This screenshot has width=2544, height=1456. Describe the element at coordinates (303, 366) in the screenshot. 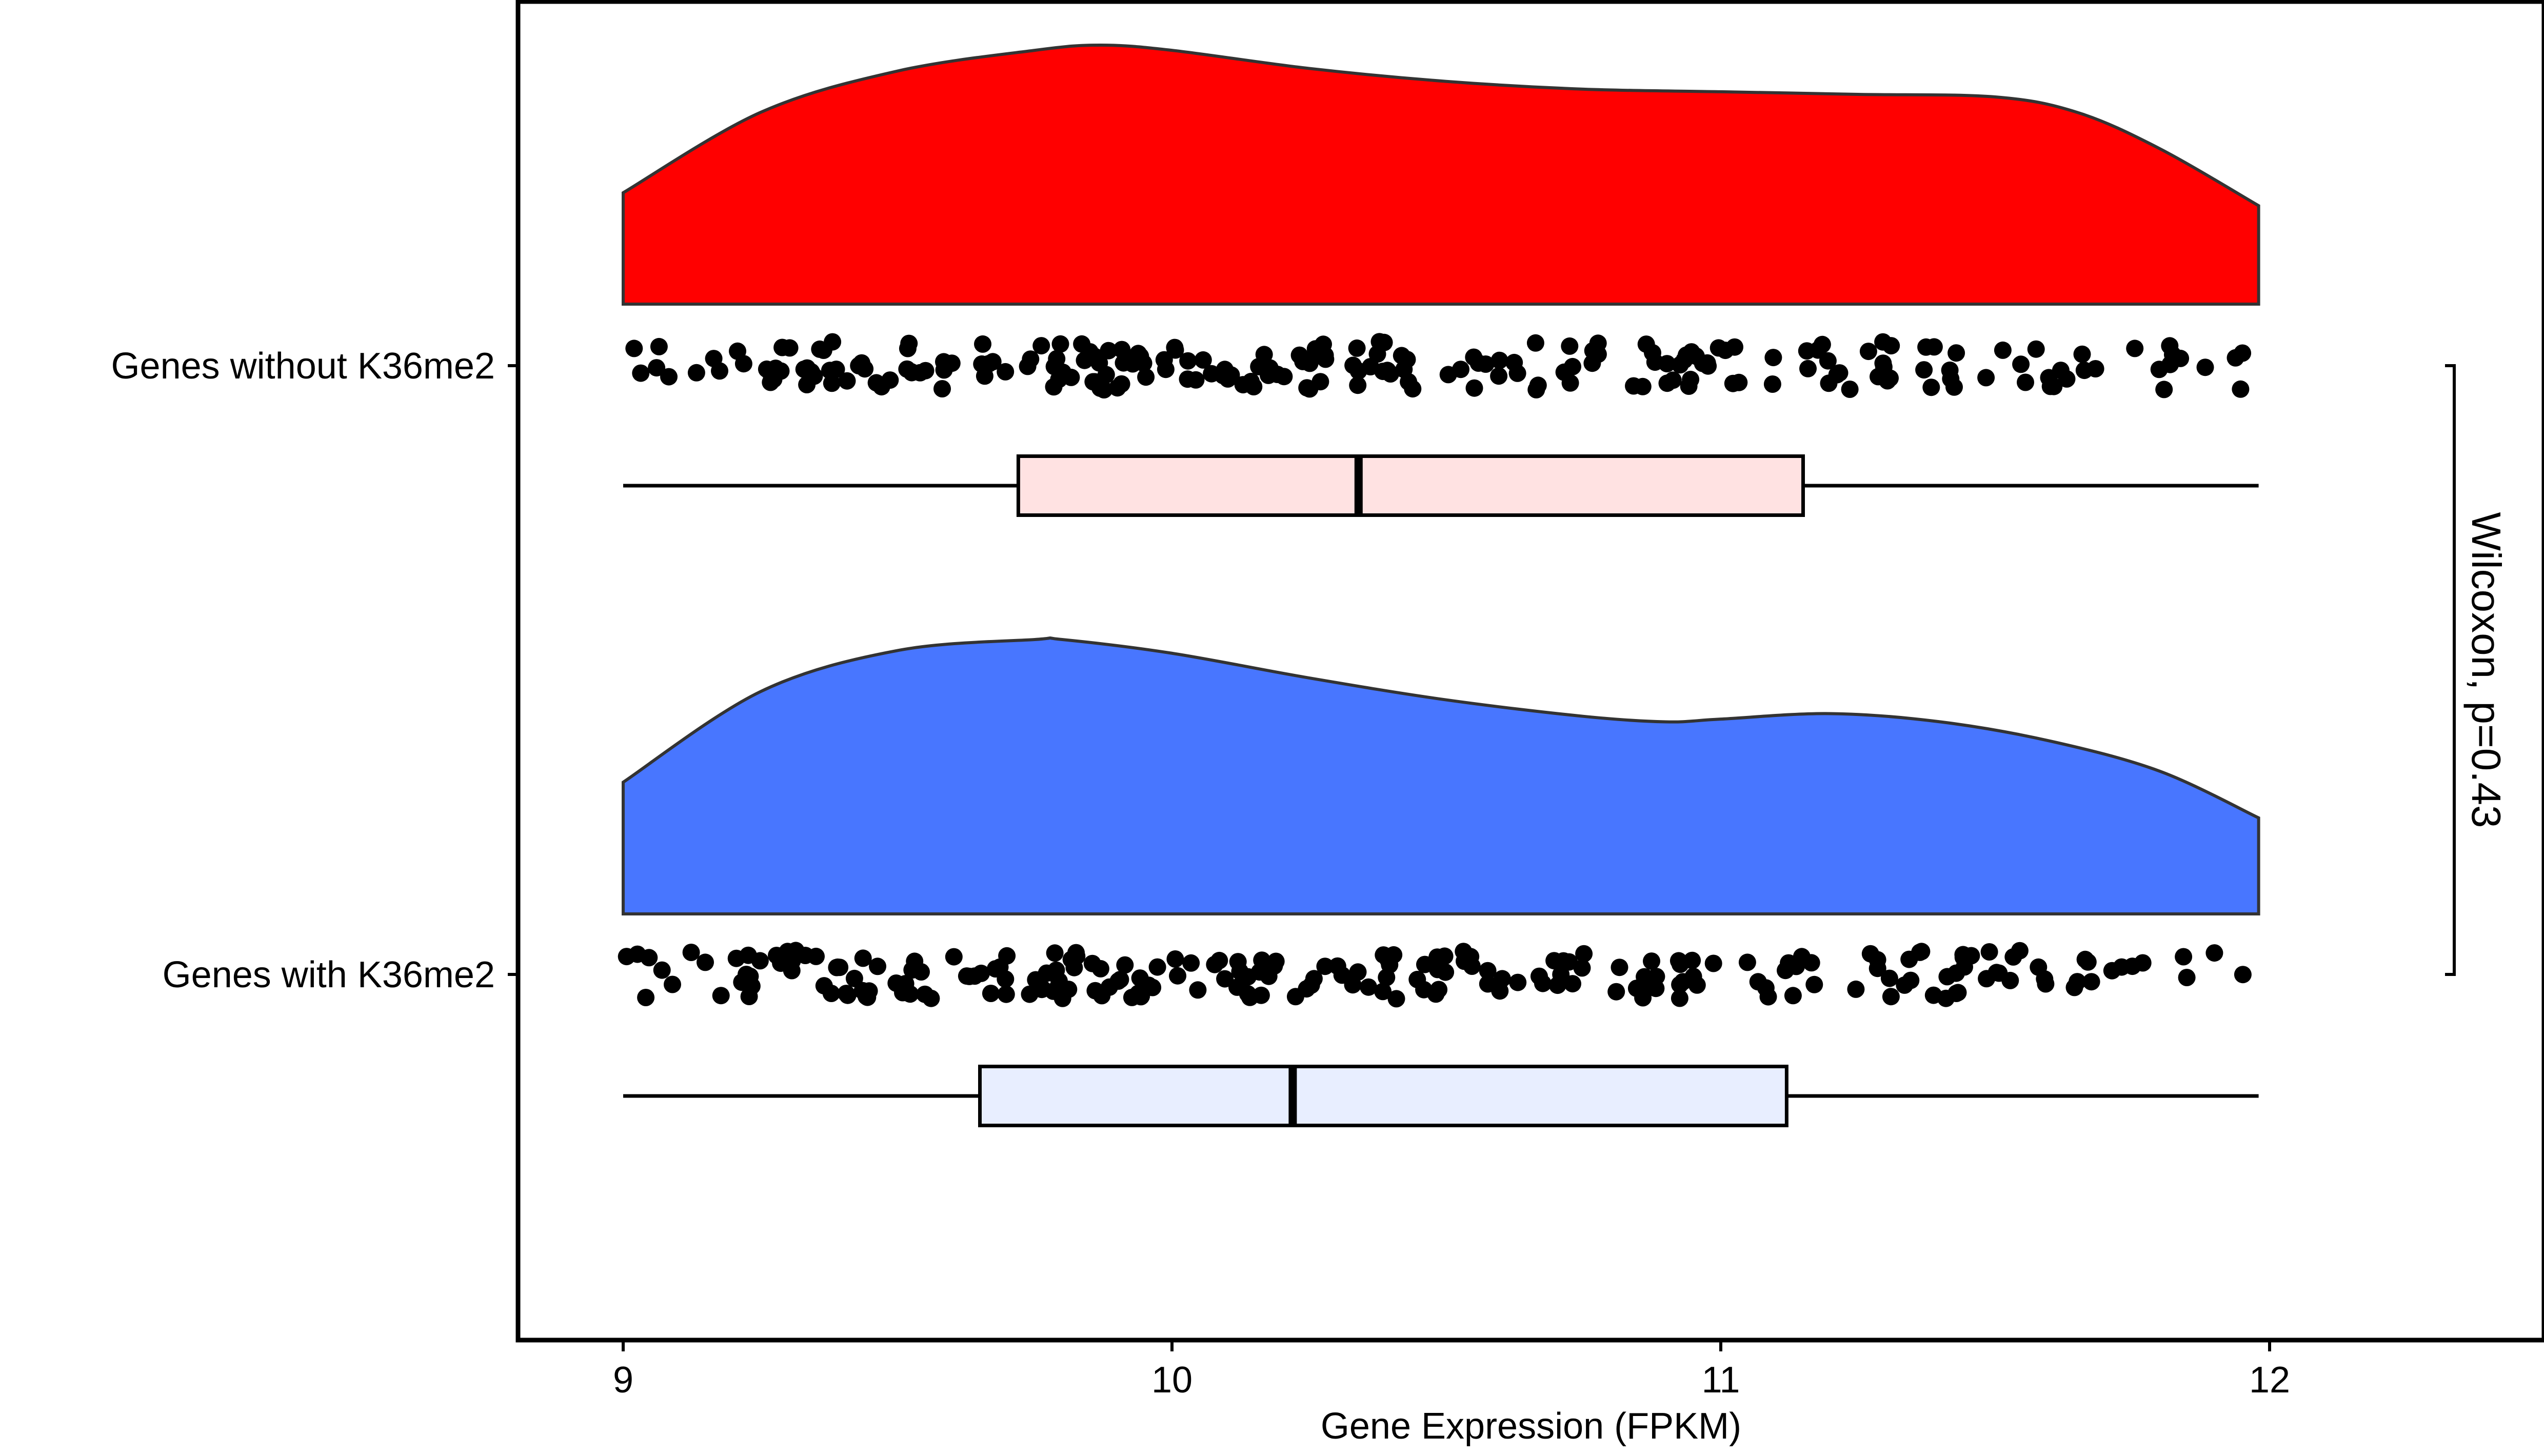

I see `y-tick-label-without-k36me2: Genes without K36me2` at that location.